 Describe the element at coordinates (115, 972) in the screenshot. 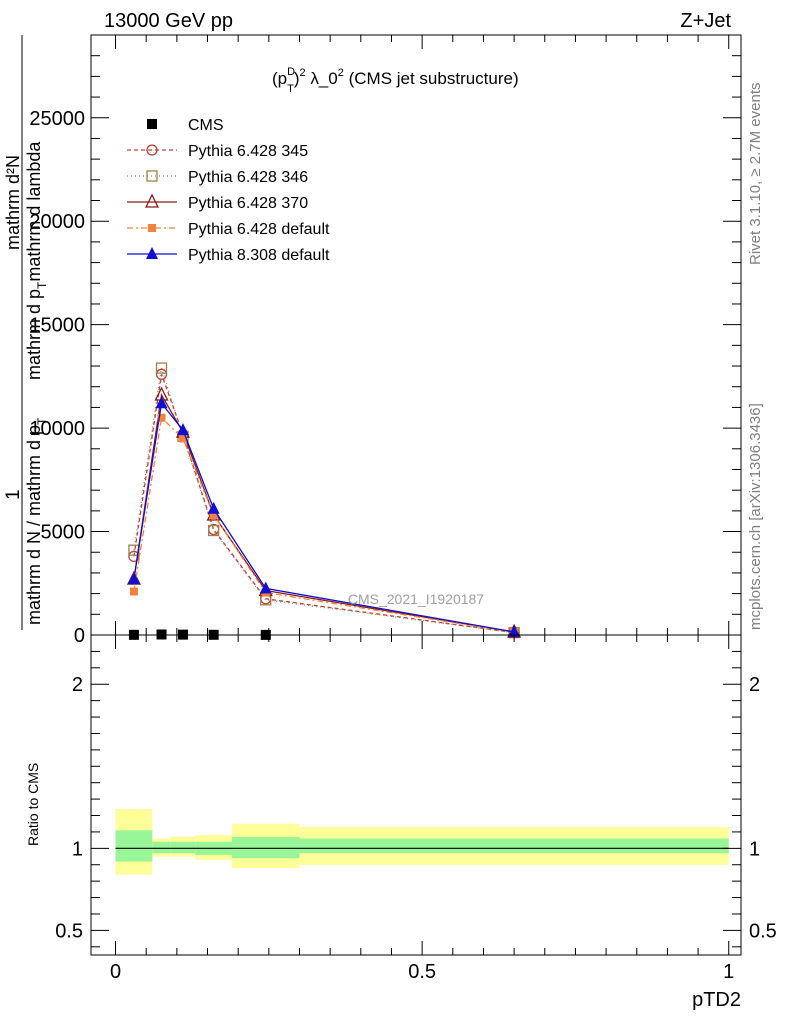

I see `x-tick-label: 0` at that location.